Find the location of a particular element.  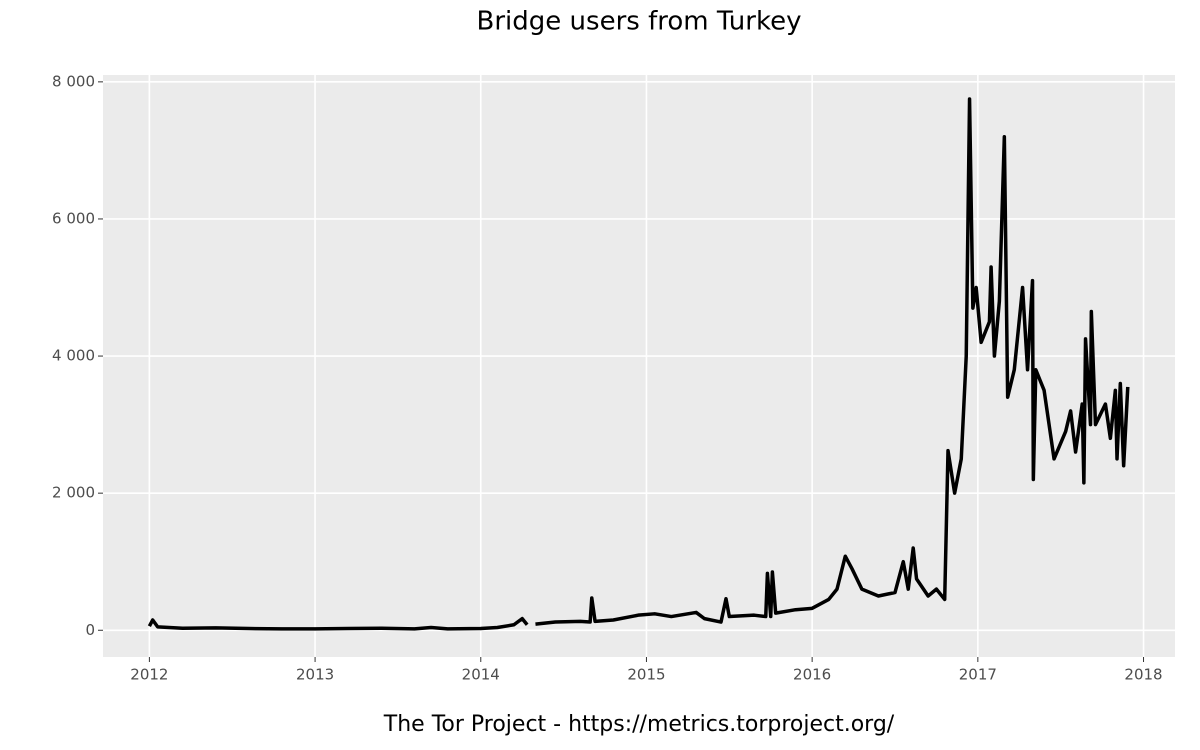

x-tick-label: 2018 is located at coordinates (1143, 675).